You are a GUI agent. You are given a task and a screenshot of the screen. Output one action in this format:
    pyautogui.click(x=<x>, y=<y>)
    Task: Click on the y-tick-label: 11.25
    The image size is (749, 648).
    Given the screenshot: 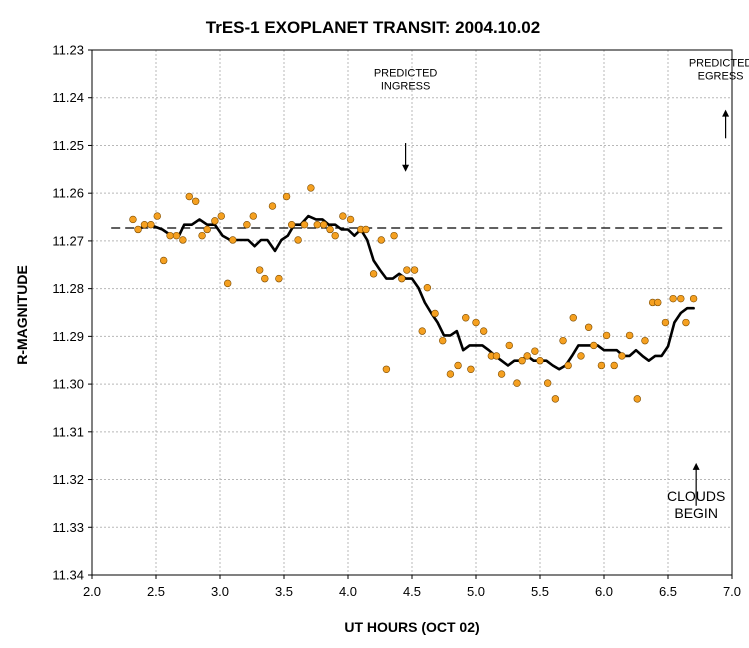 What is the action you would take?
    pyautogui.click(x=68, y=145)
    